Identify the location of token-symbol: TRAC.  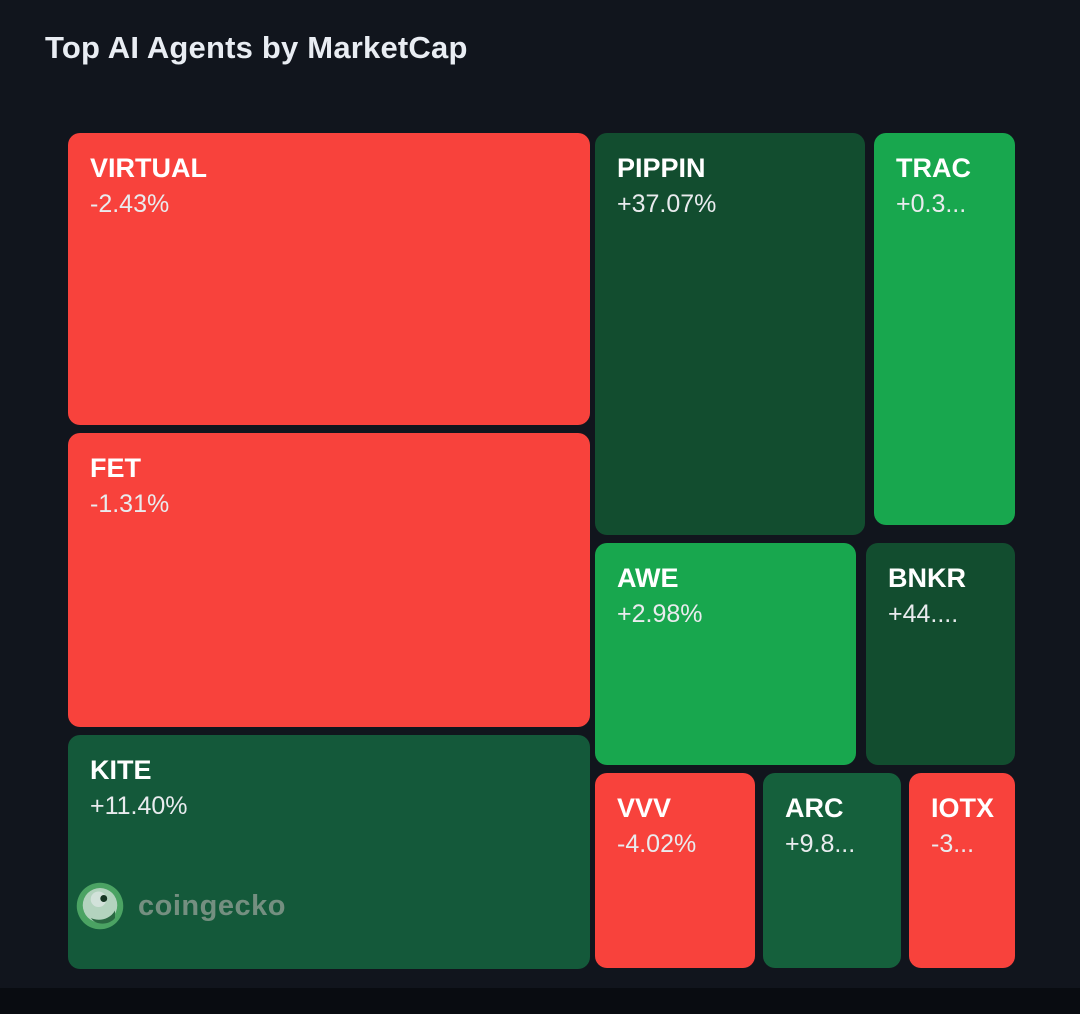
(933, 168).